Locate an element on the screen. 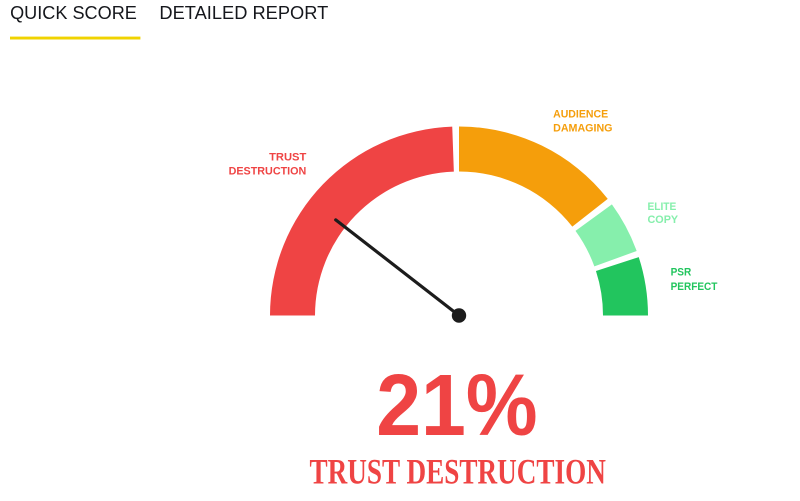 The width and height of the screenshot is (800, 501). svg-text: PERFECT is located at coordinates (694, 287).